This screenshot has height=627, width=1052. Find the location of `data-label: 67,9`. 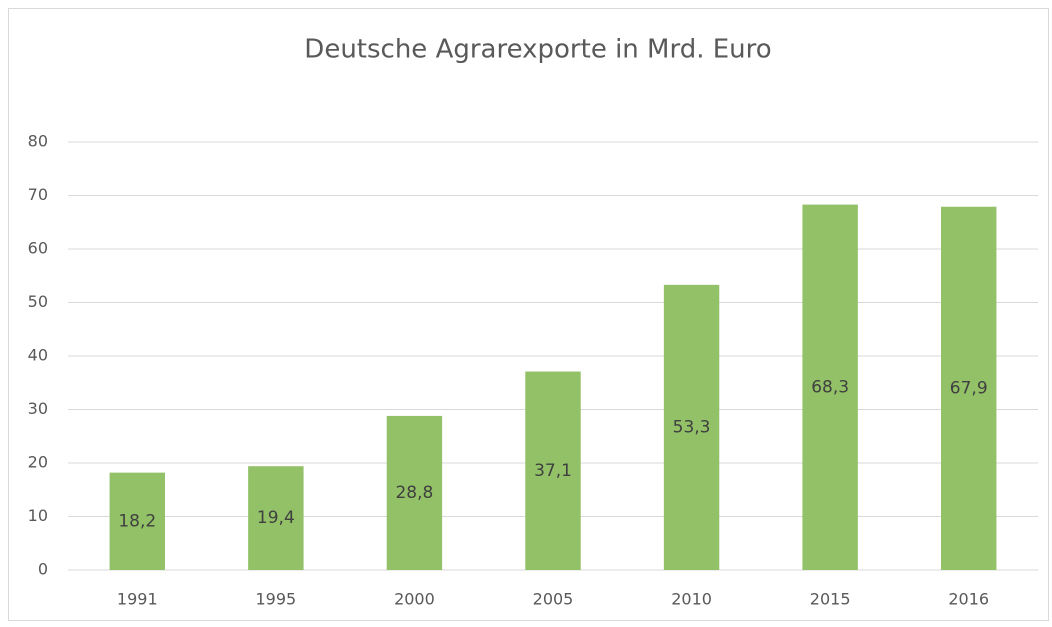

data-label: 67,9 is located at coordinates (969, 388).